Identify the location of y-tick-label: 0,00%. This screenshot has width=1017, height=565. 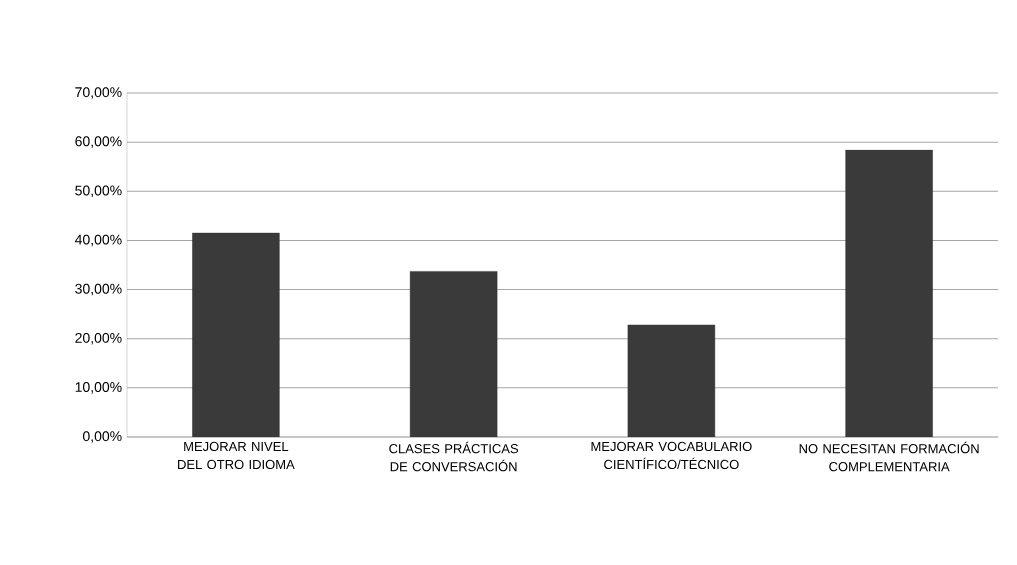
(102, 437).